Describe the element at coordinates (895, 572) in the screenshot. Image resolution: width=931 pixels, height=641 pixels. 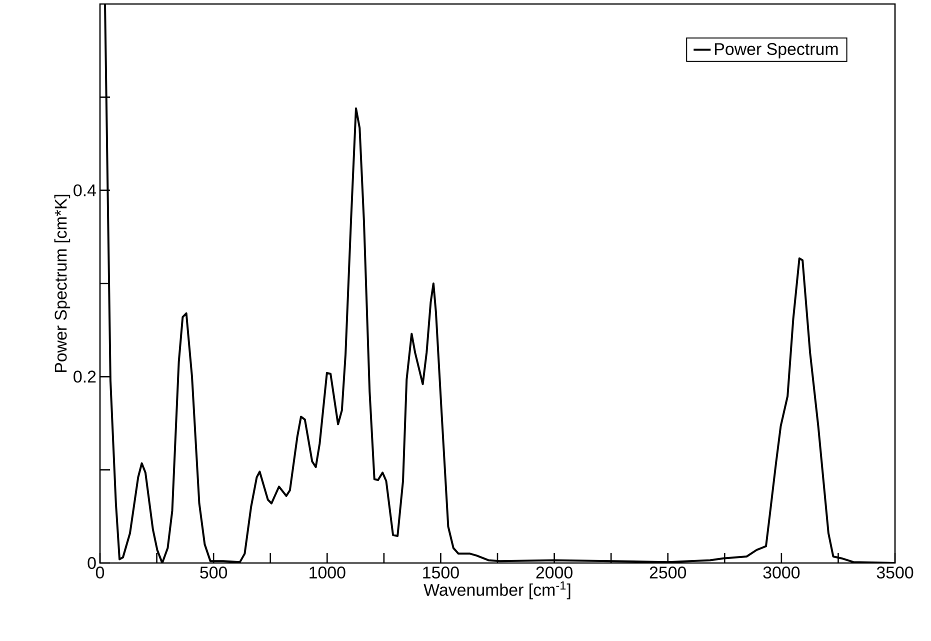
I see `x-tick-label: 3500` at that location.